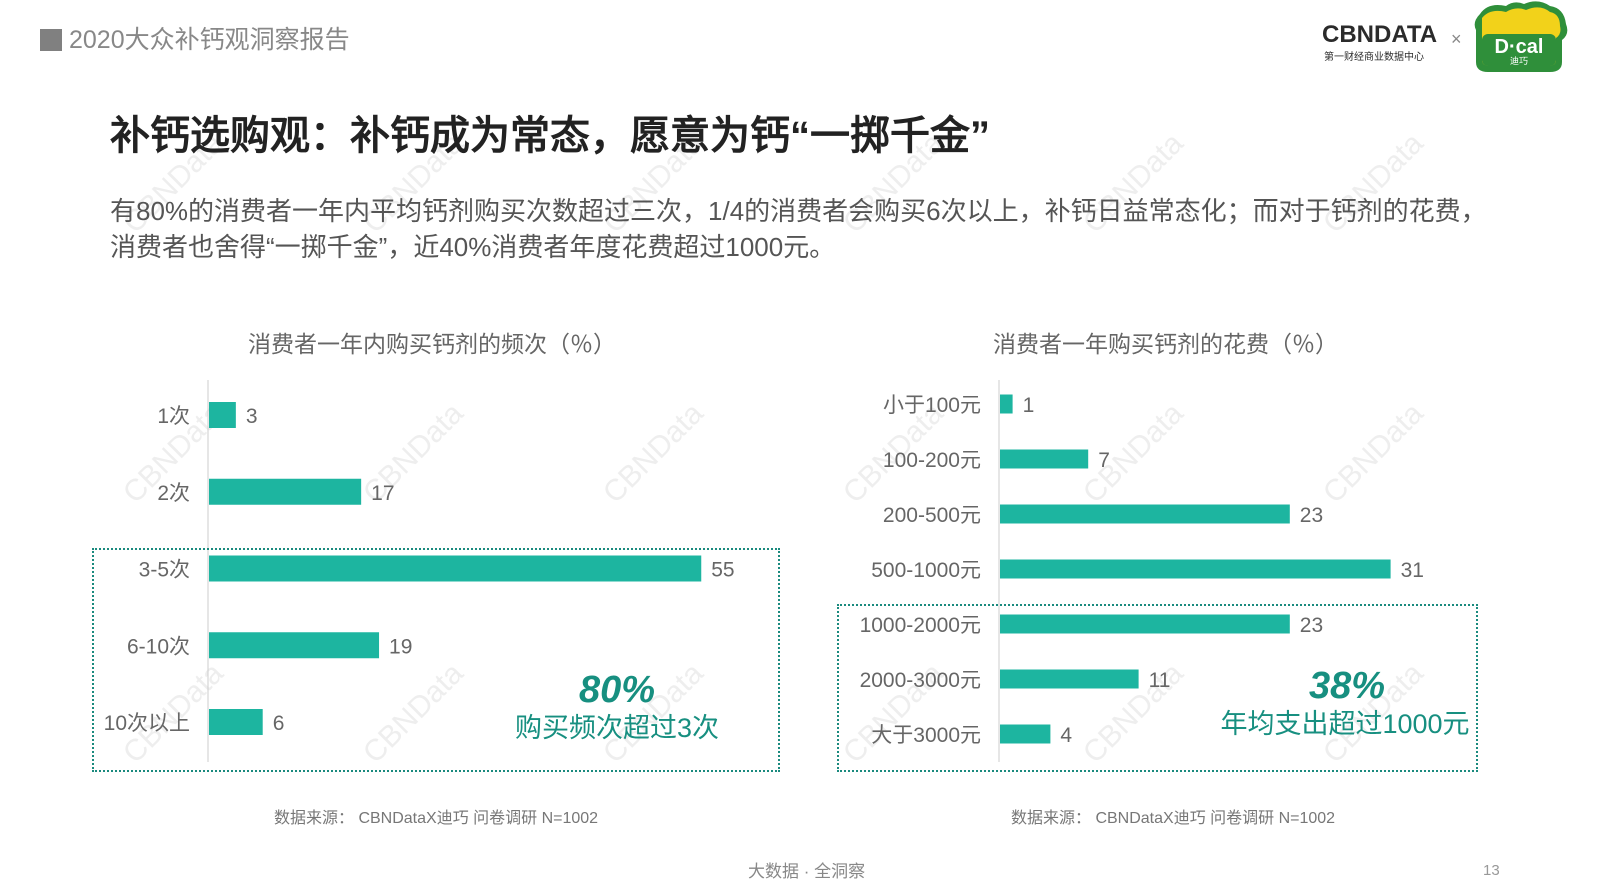 The height and width of the screenshot is (891, 1600). I want to click on spending-callout-text: 年均支出超过1000元, so click(1345, 724).